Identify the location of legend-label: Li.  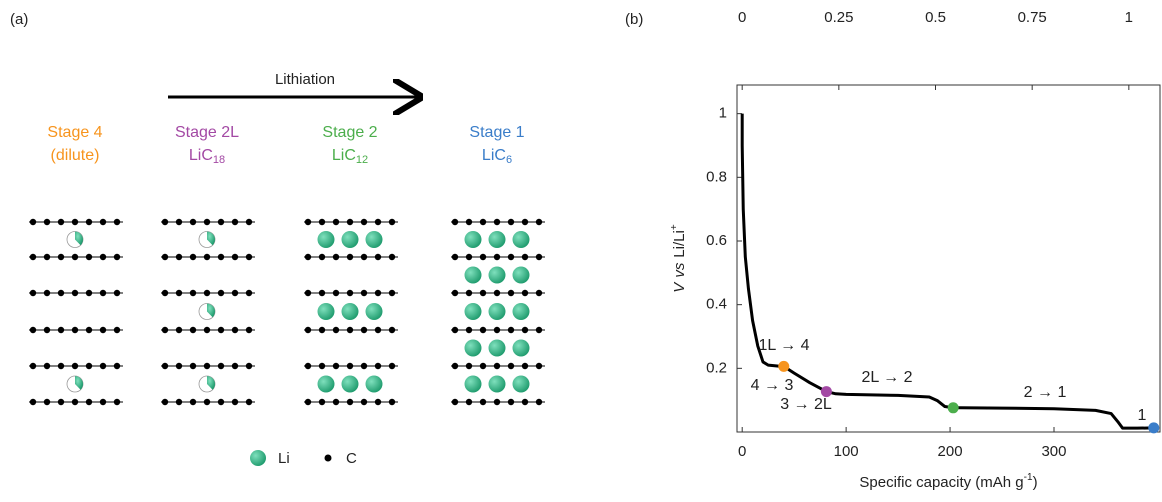
(284, 458).